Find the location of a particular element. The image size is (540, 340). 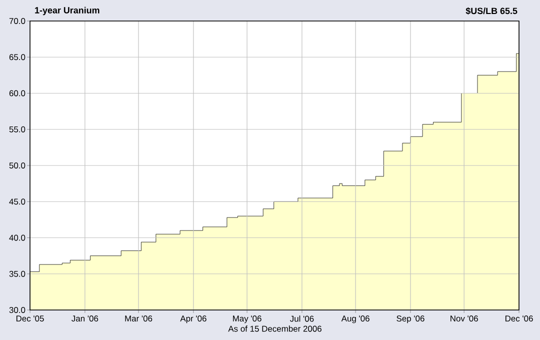

x-tick-label: Nov '06 is located at coordinates (464, 319).